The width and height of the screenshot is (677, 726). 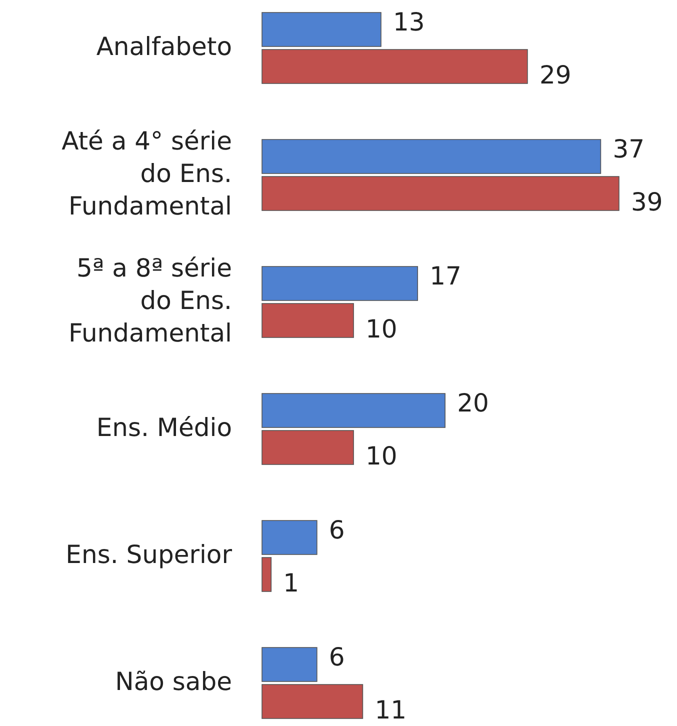 I want to click on y-tick-label: Não sabe, so click(x=173, y=681).